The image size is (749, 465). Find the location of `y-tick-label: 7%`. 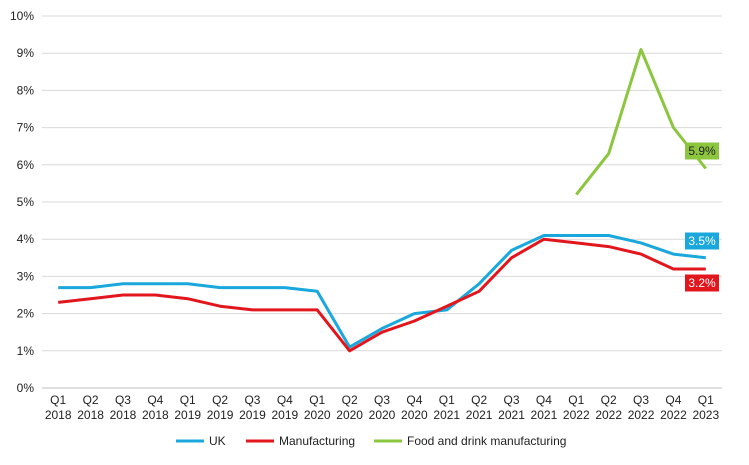

y-tick-label: 7% is located at coordinates (26, 128).